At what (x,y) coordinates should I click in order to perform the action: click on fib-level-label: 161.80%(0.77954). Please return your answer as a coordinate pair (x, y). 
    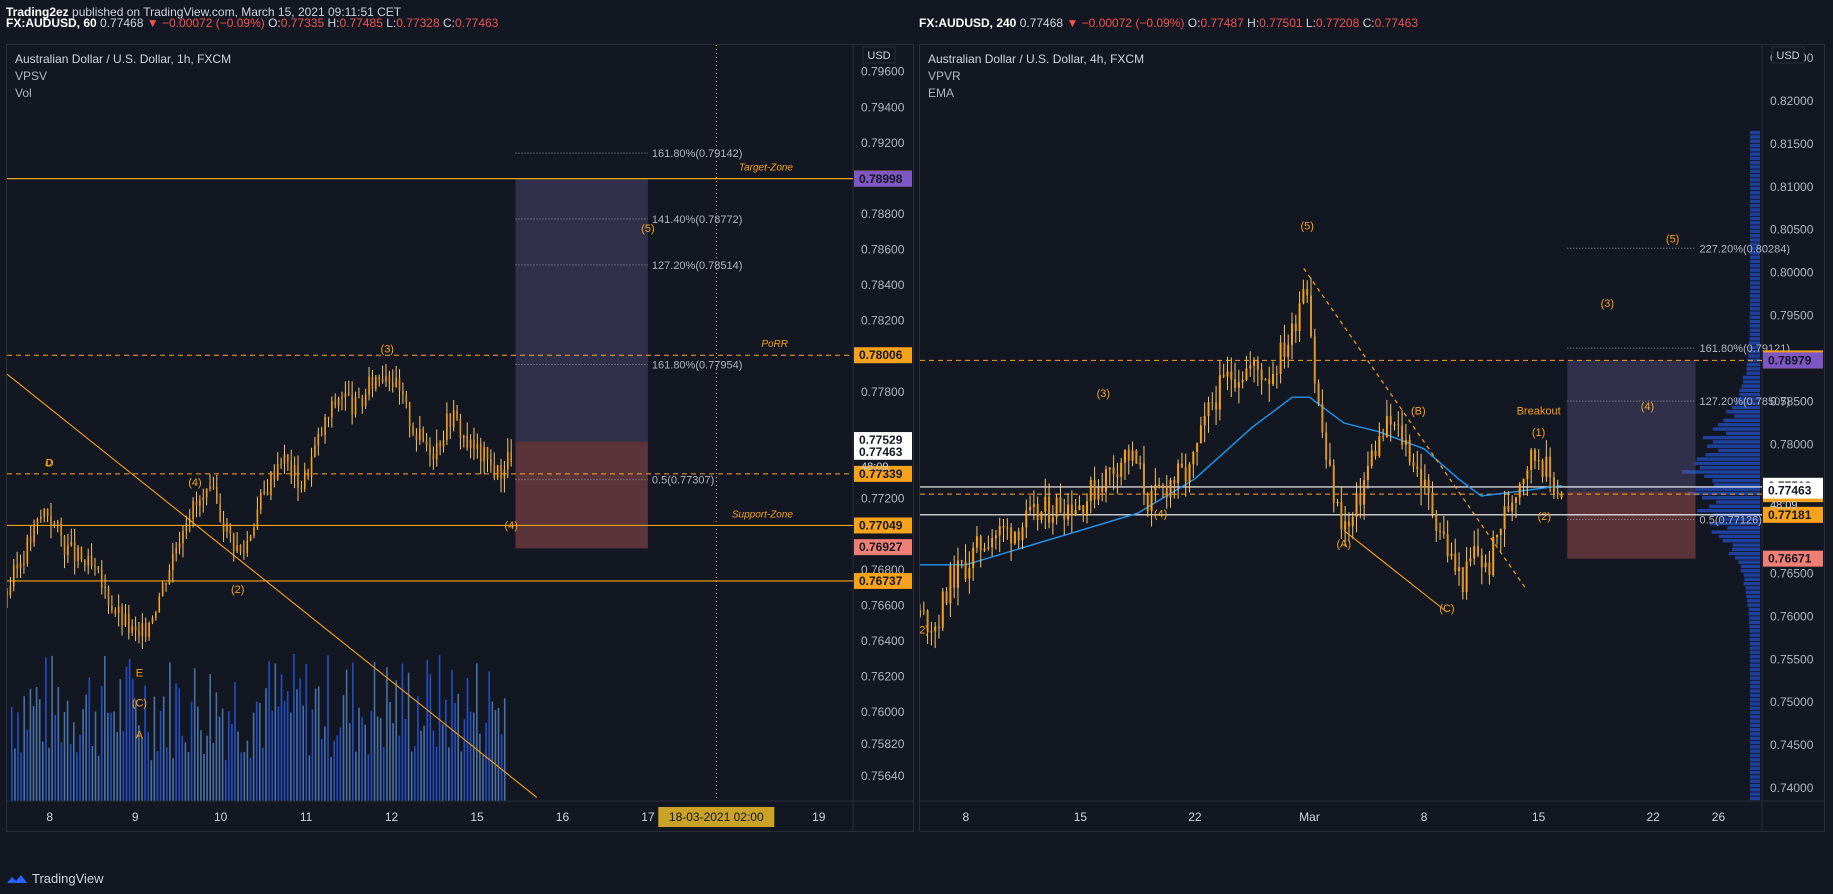
    Looking at the image, I should click on (697, 365).